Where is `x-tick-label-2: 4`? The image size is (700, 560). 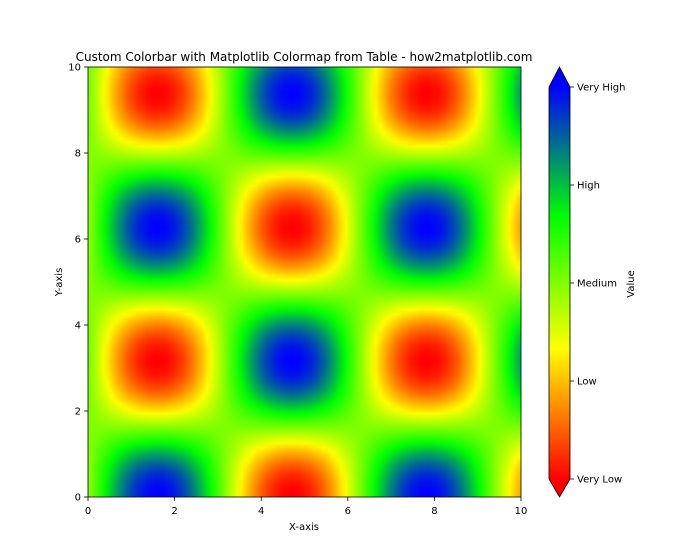 x-tick-label-2: 4 is located at coordinates (261, 511).